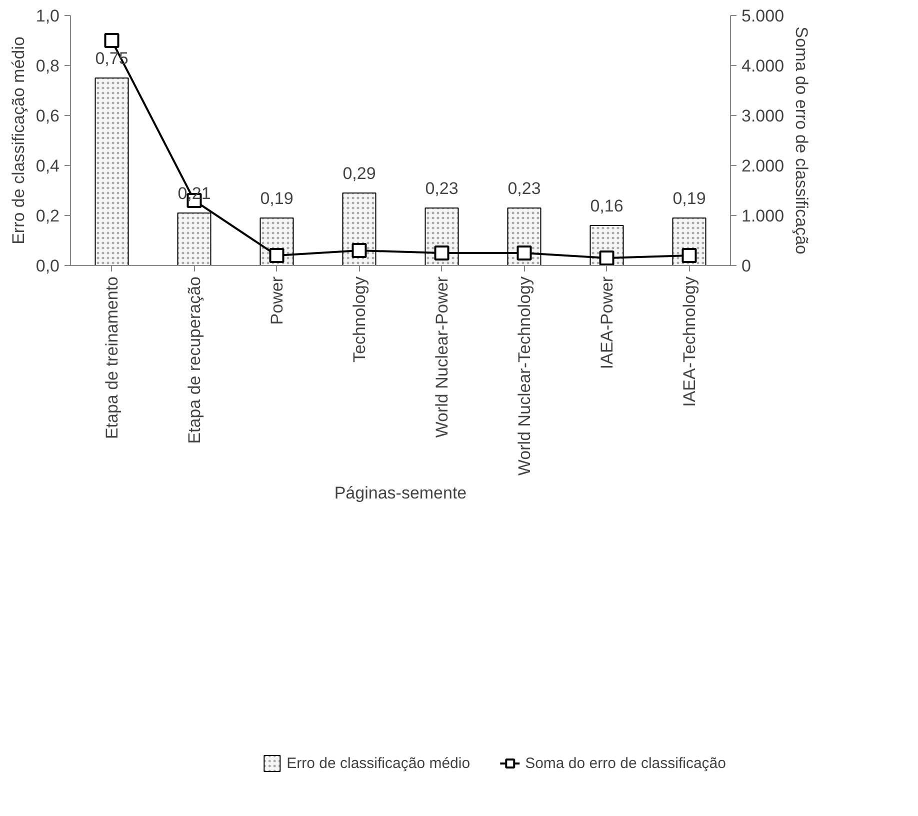 The width and height of the screenshot is (918, 816). Describe the element at coordinates (359, 173) in the screenshot. I see `data-label: 0,29` at that location.